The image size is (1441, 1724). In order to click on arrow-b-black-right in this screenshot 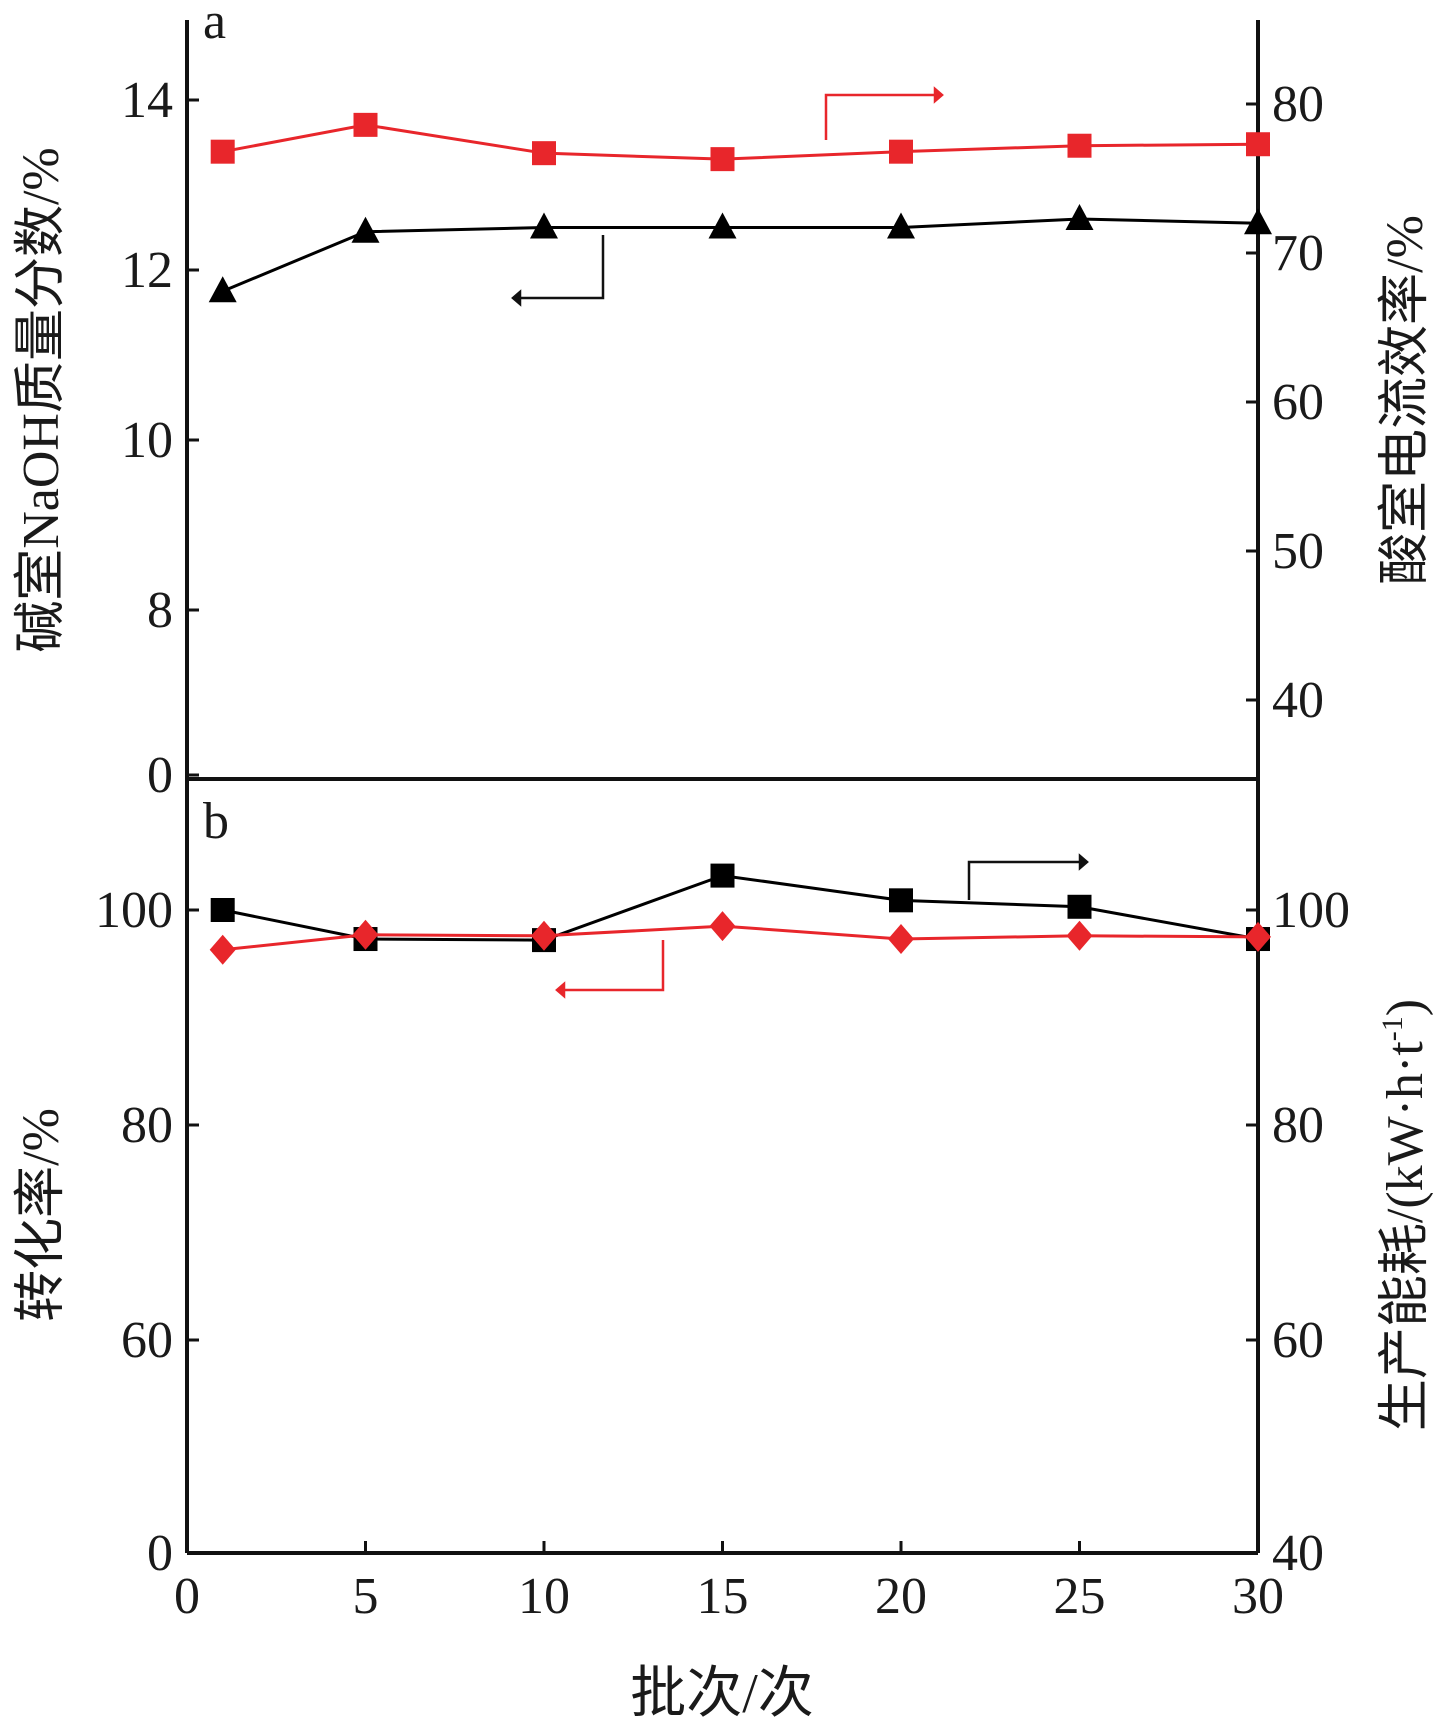, I will do `click(1028, 876)`.